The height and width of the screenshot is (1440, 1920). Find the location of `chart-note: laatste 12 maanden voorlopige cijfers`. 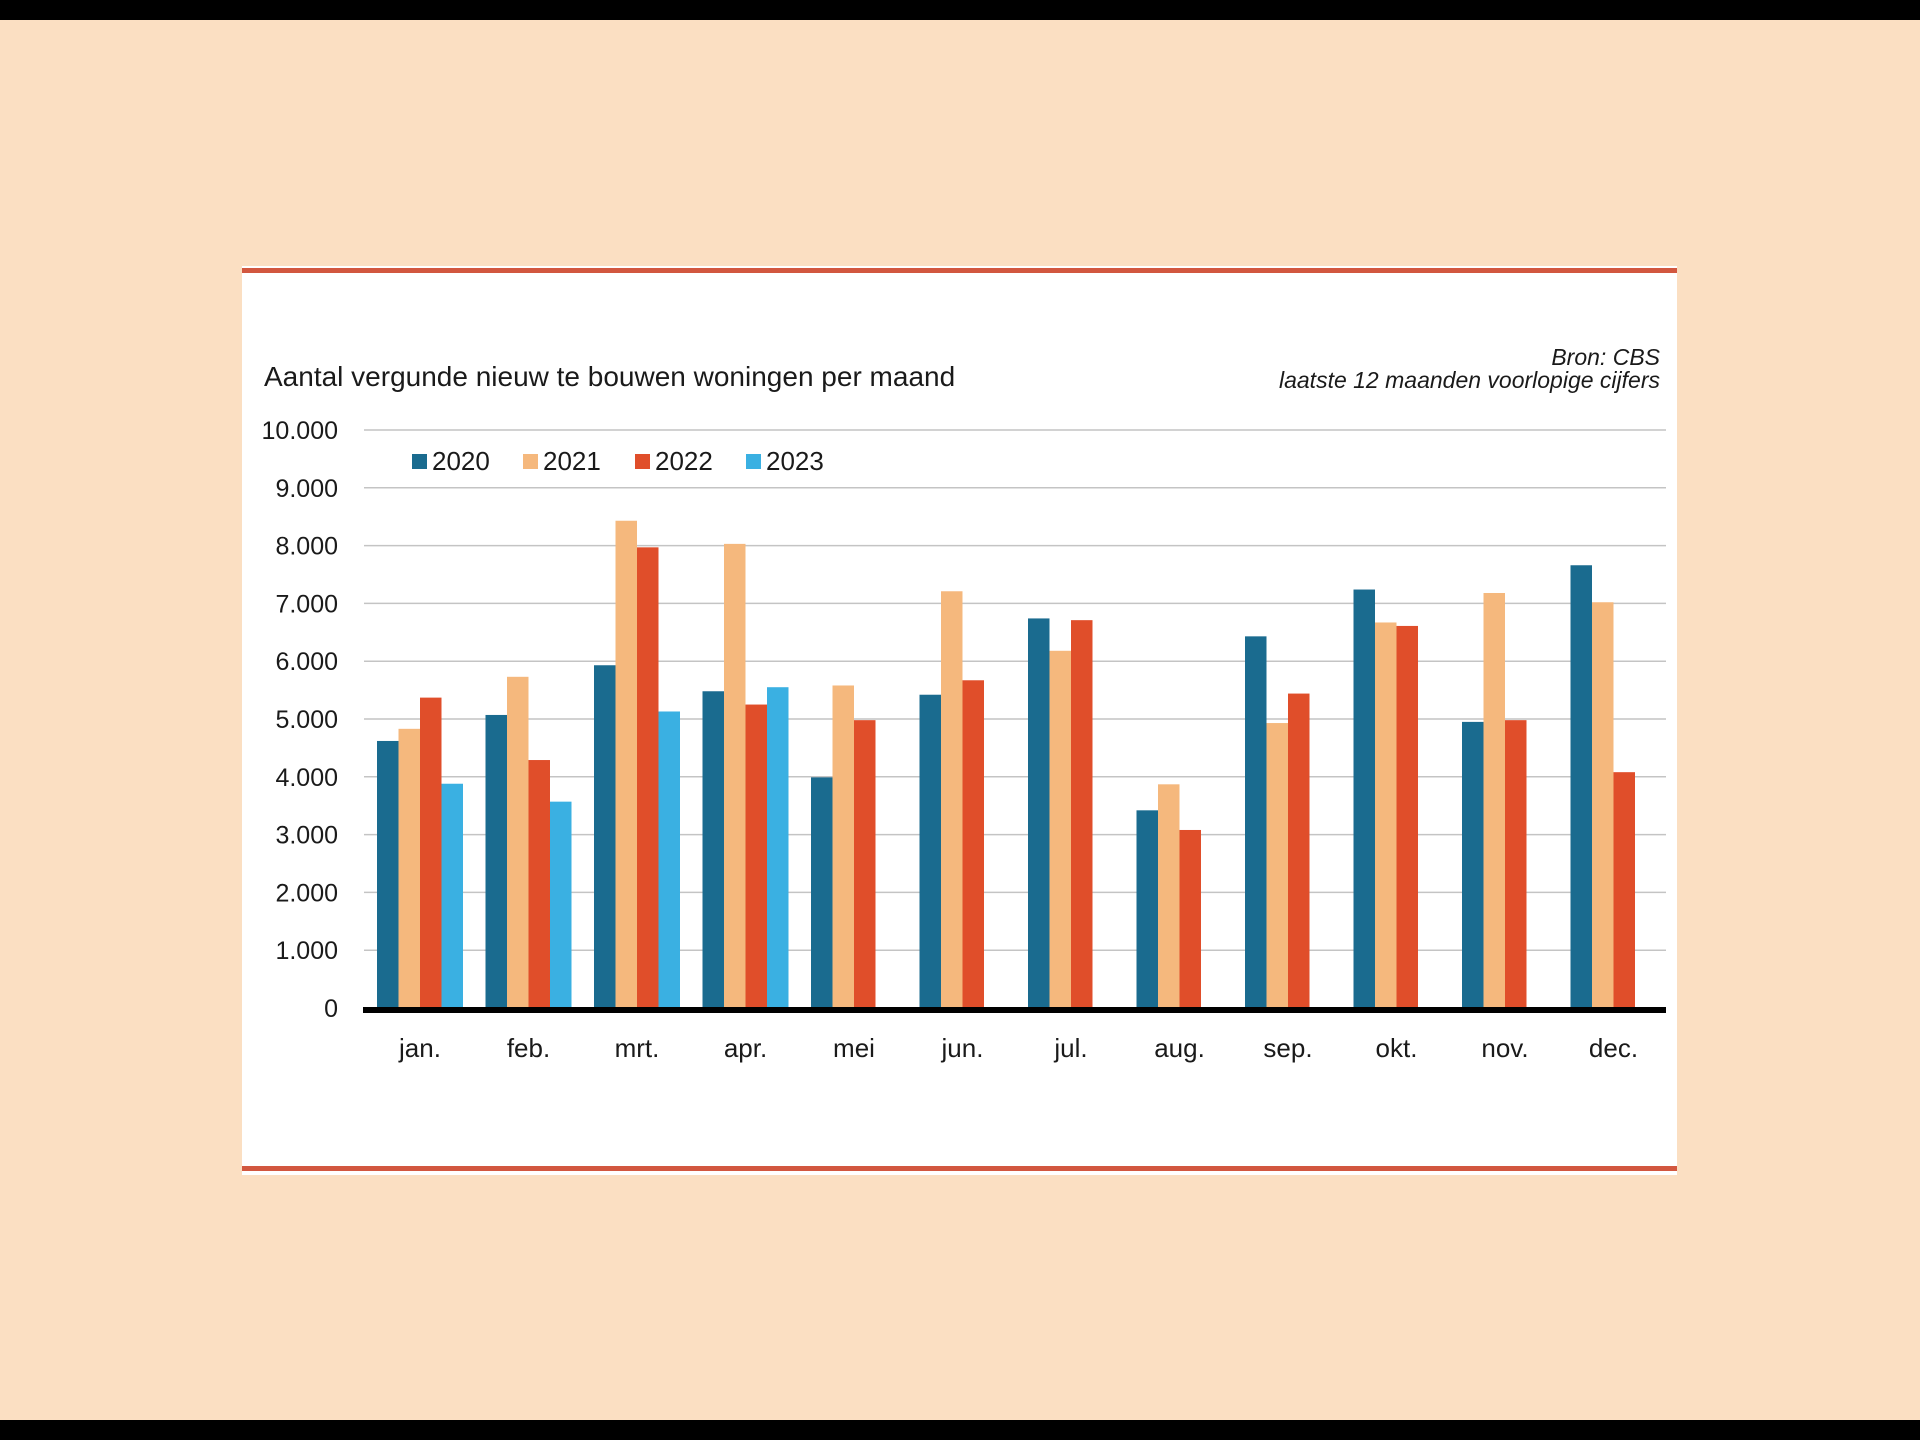

chart-note: laatste 12 maanden voorlopige cijfers is located at coordinates (1470, 380).